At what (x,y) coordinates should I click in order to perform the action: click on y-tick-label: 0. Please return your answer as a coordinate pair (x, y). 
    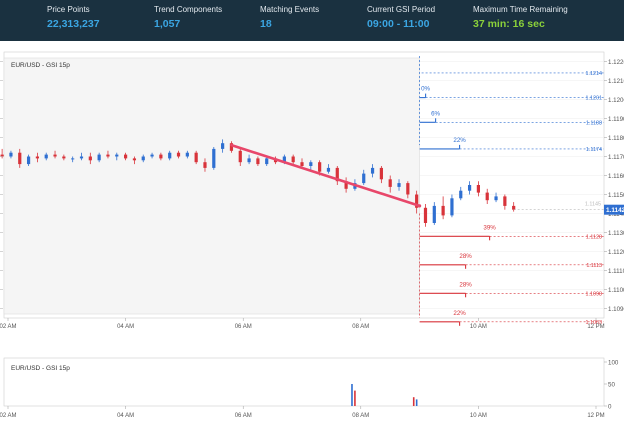
    Looking at the image, I should click on (610, 406).